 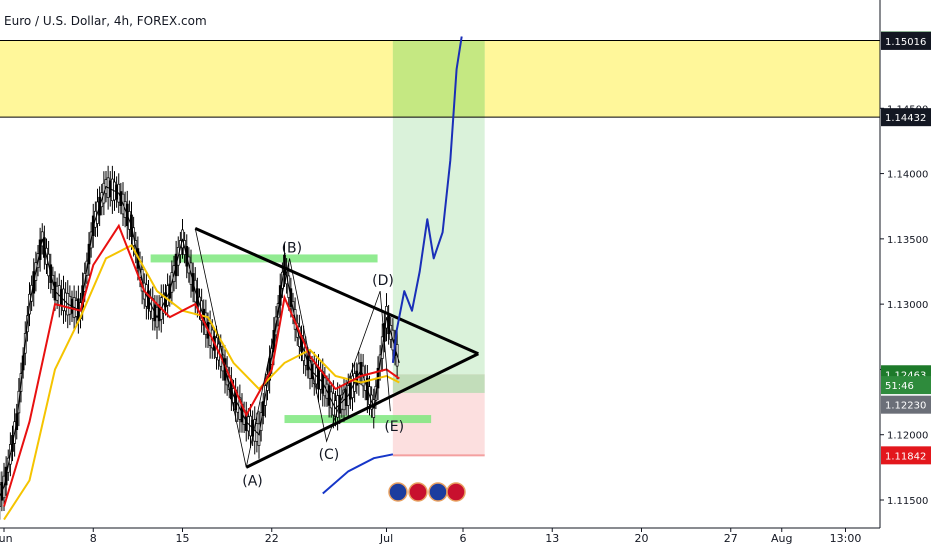 I want to click on price-badge-label: 1.11842, so click(x=905, y=456).